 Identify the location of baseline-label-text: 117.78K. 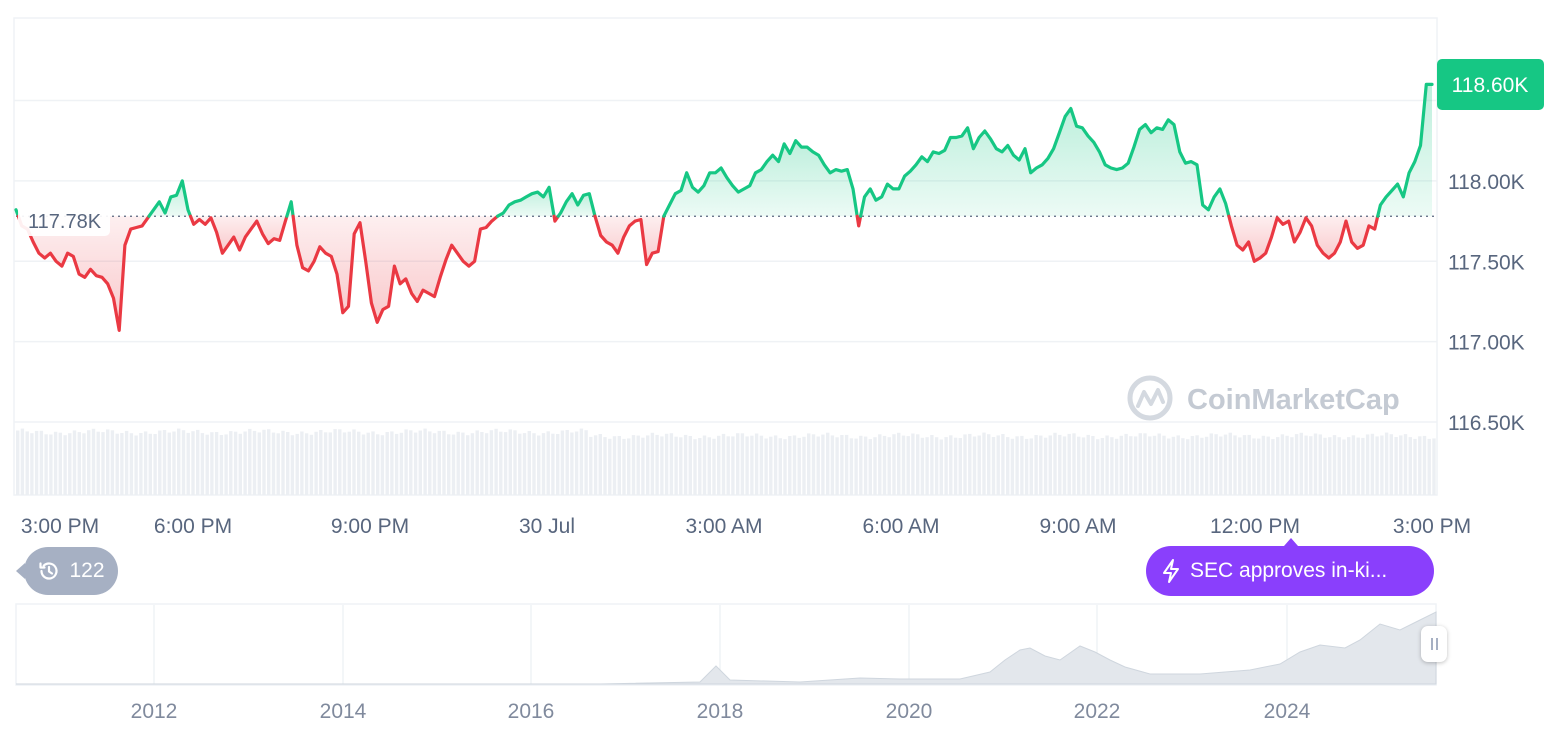
(65, 222).